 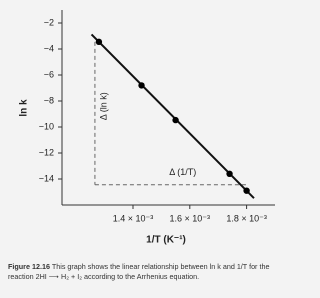 What do you see at coordinates (246, 218) in the screenshot?
I see `x-tick-label: 1.8 × 10⁻³` at bounding box center [246, 218].